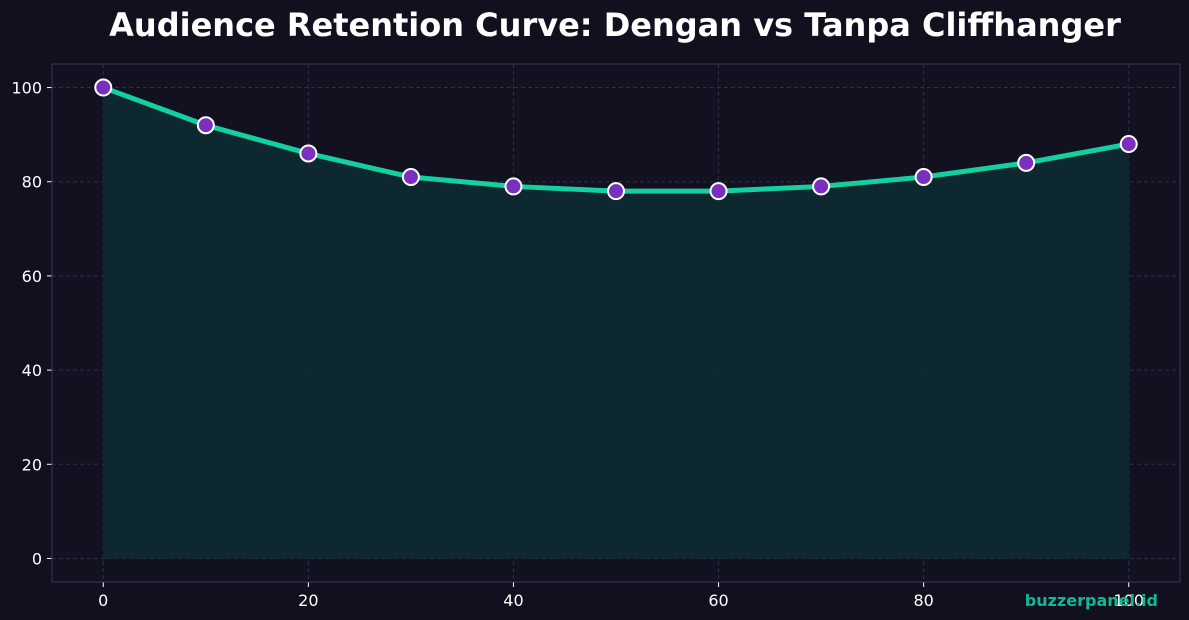 This screenshot has width=1189, height=620. Describe the element at coordinates (1128, 600) in the screenshot. I see `x-tick-label: 100` at that location.